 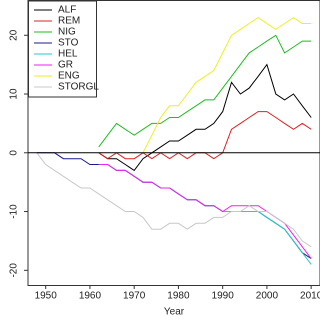 What do you see at coordinates (67, 32) in the screenshot?
I see `legend-label: NIG` at bounding box center [67, 32].